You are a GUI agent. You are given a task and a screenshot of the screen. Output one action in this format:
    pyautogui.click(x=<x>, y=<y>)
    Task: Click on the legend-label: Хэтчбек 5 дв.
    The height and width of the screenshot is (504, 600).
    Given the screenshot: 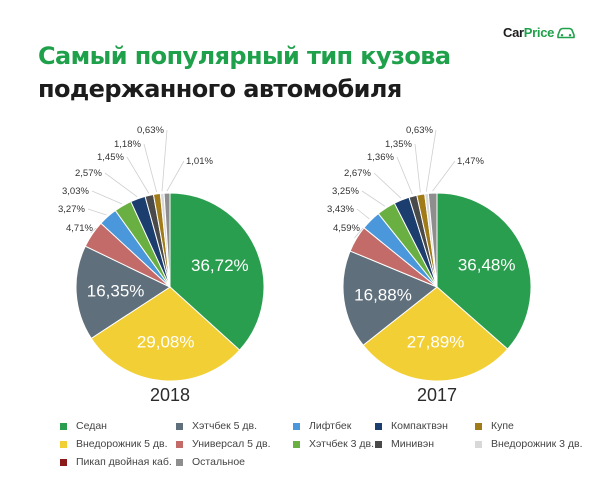 What is the action you would take?
    pyautogui.click(x=225, y=426)
    